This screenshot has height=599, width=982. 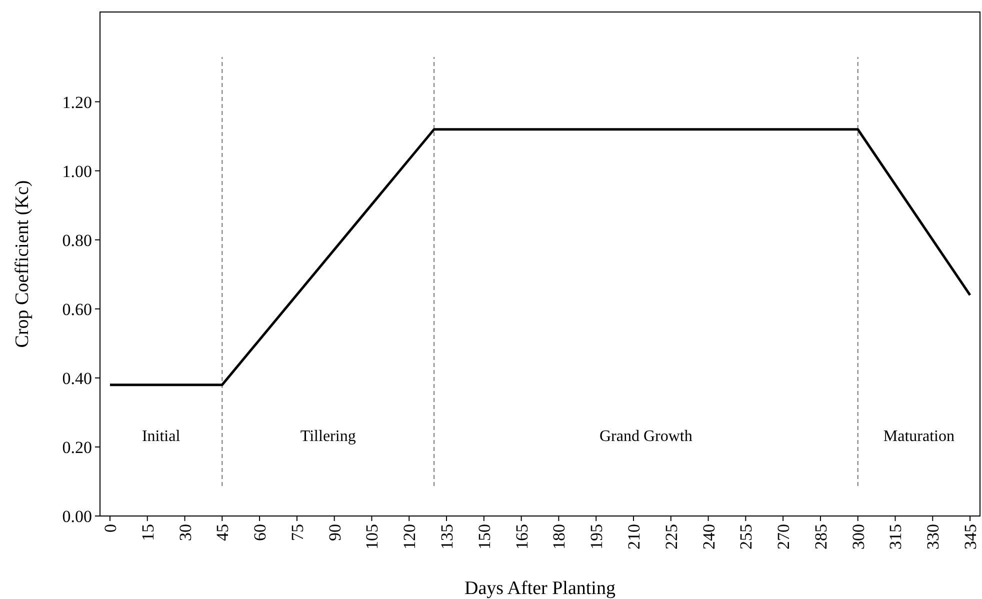 What do you see at coordinates (933, 537) in the screenshot?
I see `x-tick-label: 330` at bounding box center [933, 537].